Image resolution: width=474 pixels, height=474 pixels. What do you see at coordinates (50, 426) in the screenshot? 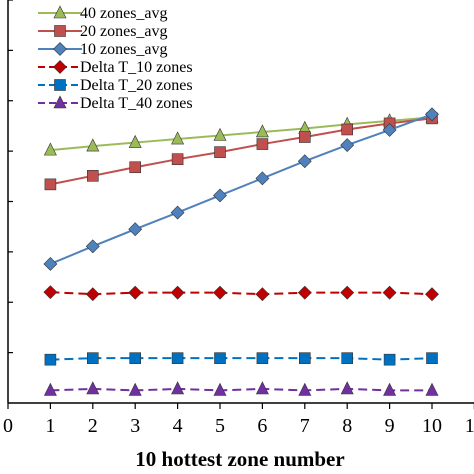
I see `x-tick-label: 1` at bounding box center [50, 426].